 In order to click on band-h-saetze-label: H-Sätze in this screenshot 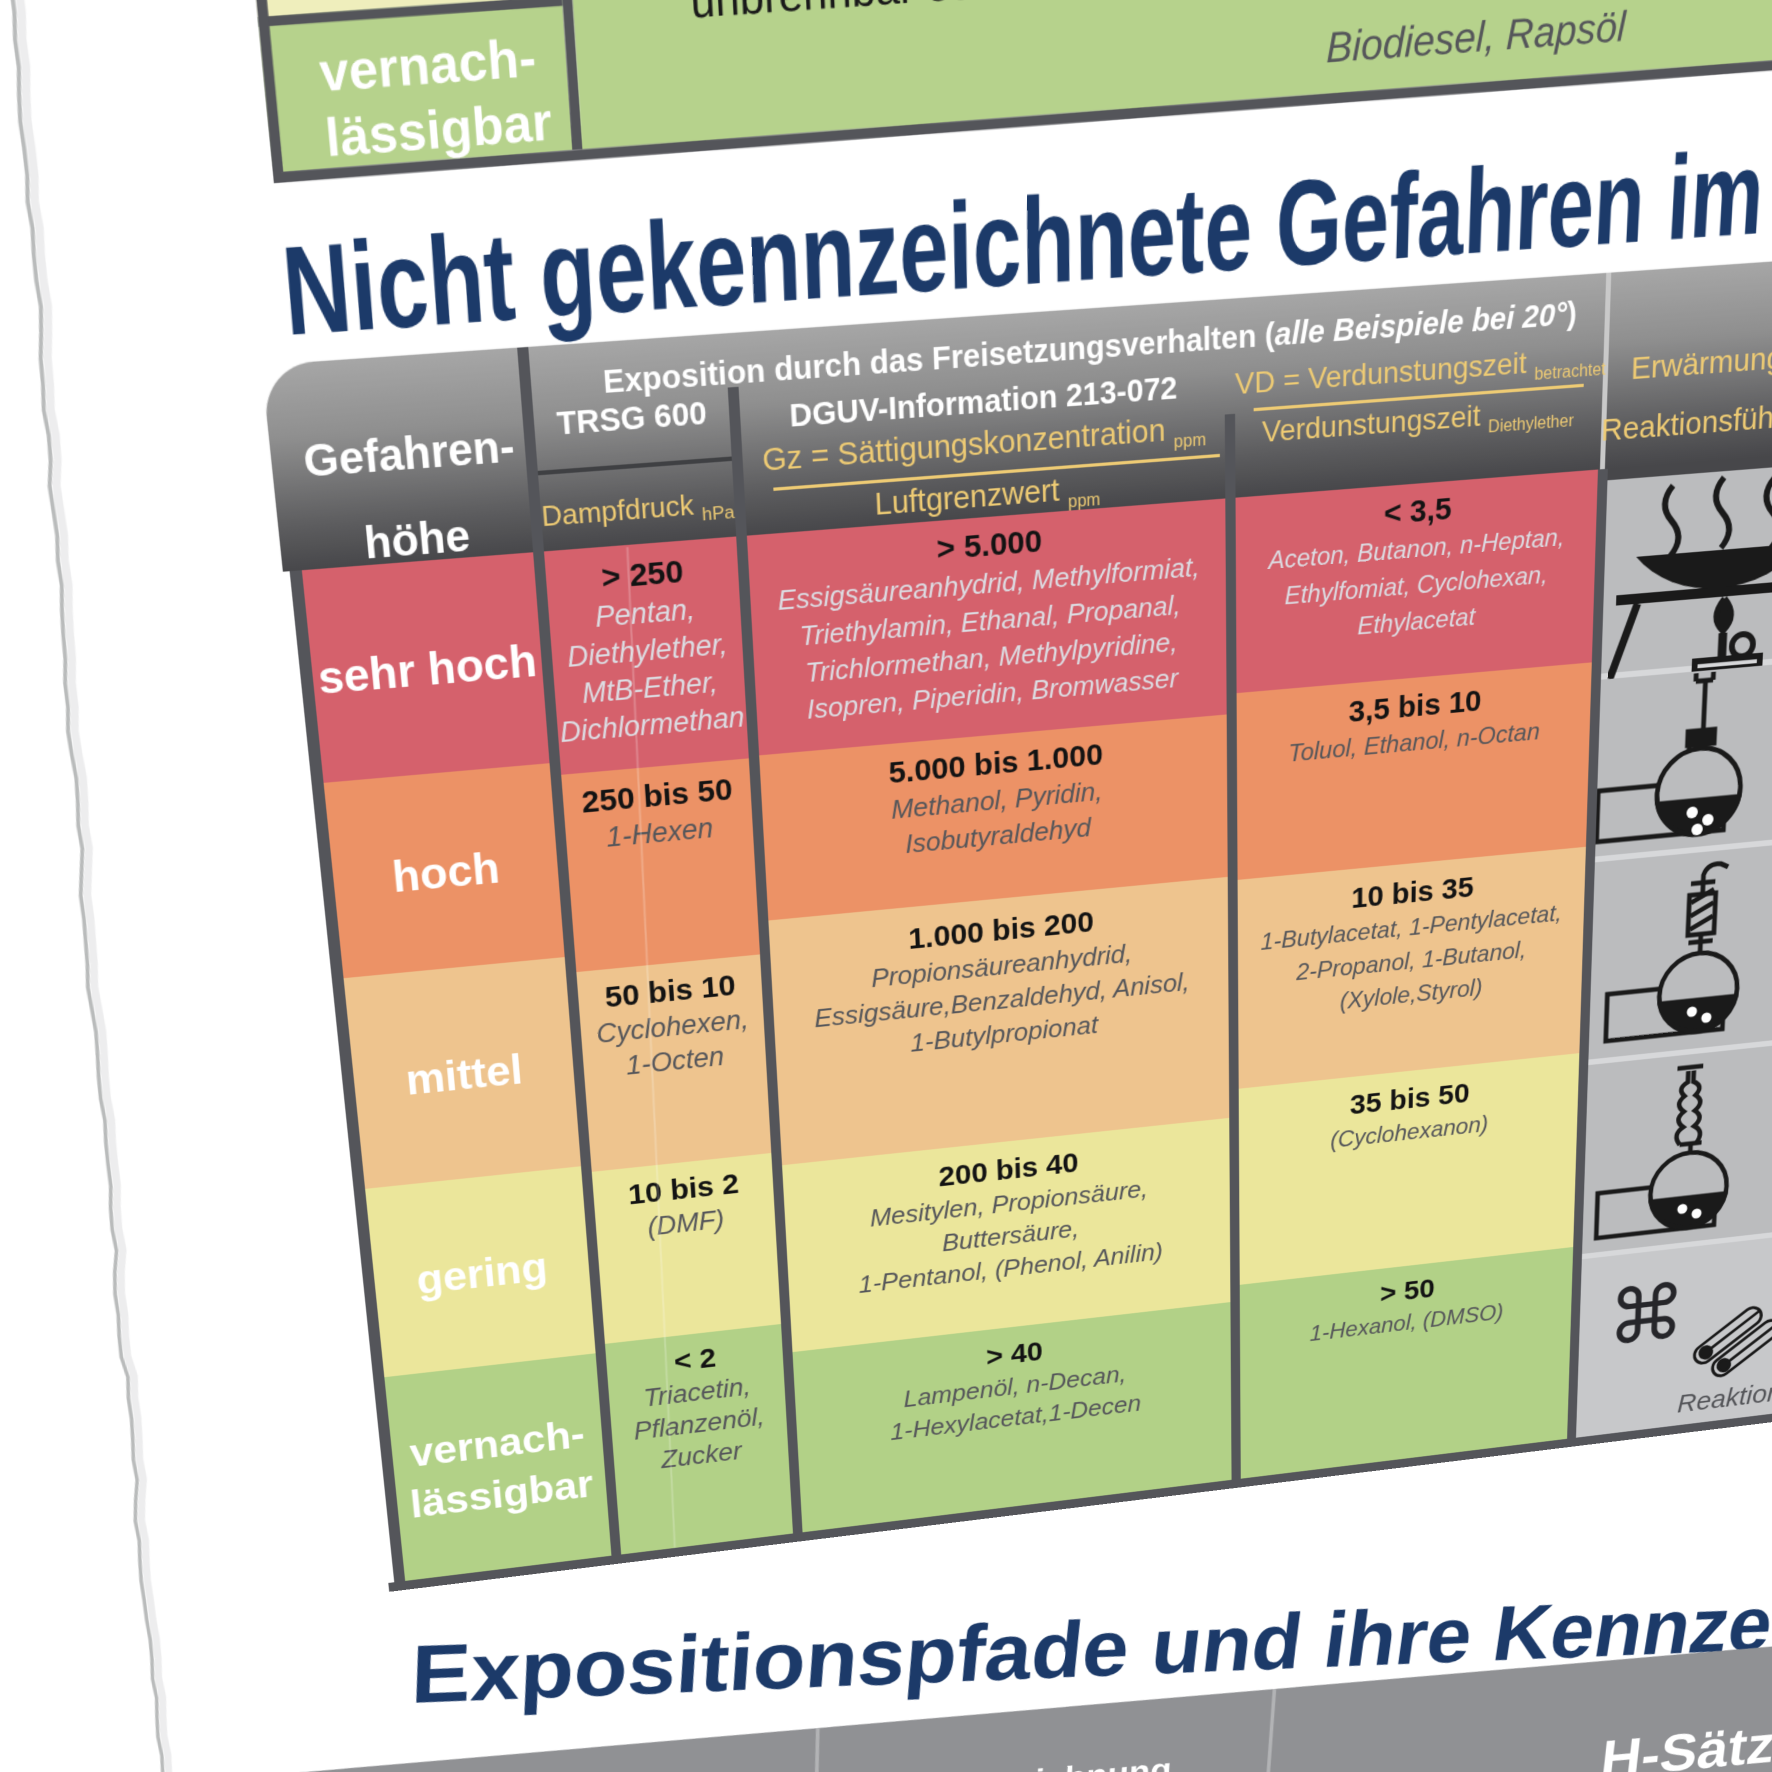, I will do `click(1684, 1741)`.